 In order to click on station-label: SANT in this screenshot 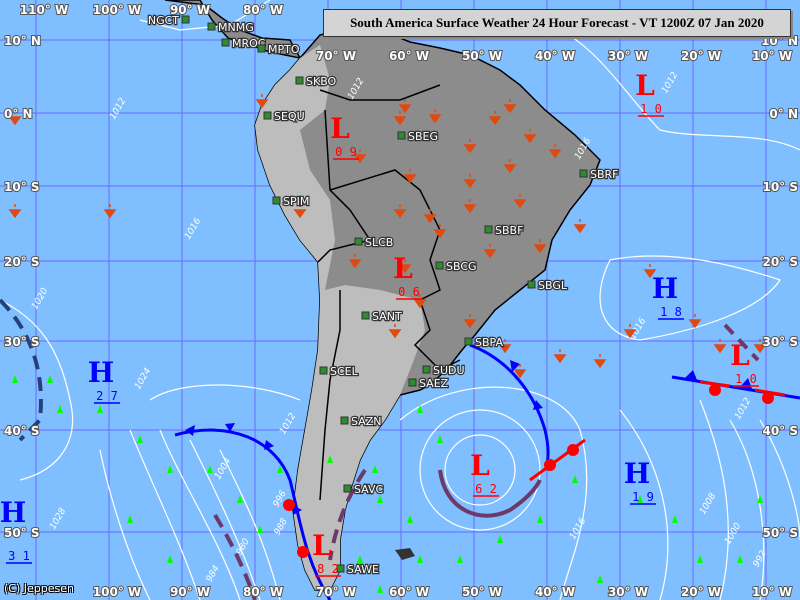, I will do `click(387, 317)`.